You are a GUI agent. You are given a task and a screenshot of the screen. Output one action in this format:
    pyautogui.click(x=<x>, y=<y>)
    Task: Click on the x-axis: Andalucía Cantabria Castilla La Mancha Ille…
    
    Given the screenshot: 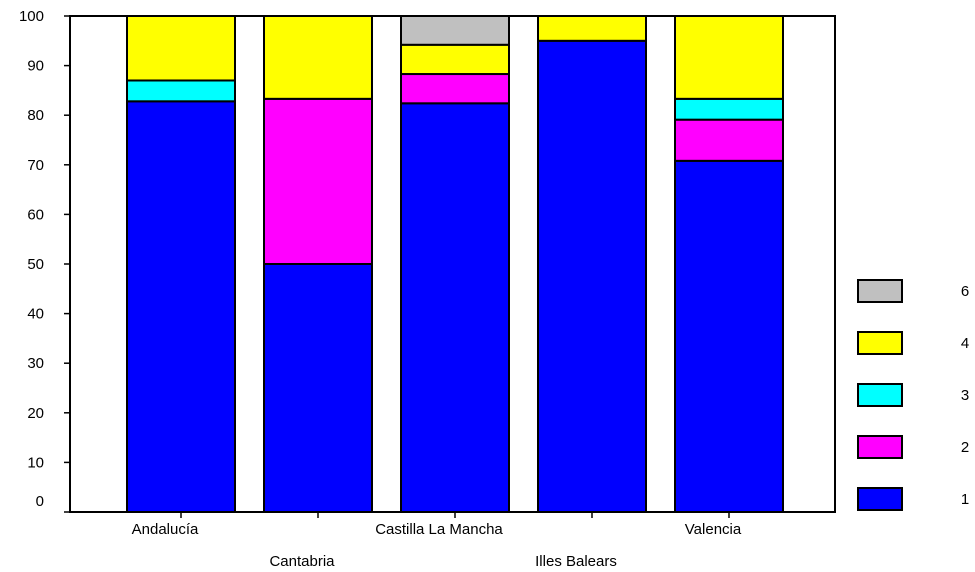 What is the action you would take?
    pyautogui.click(x=437, y=541)
    